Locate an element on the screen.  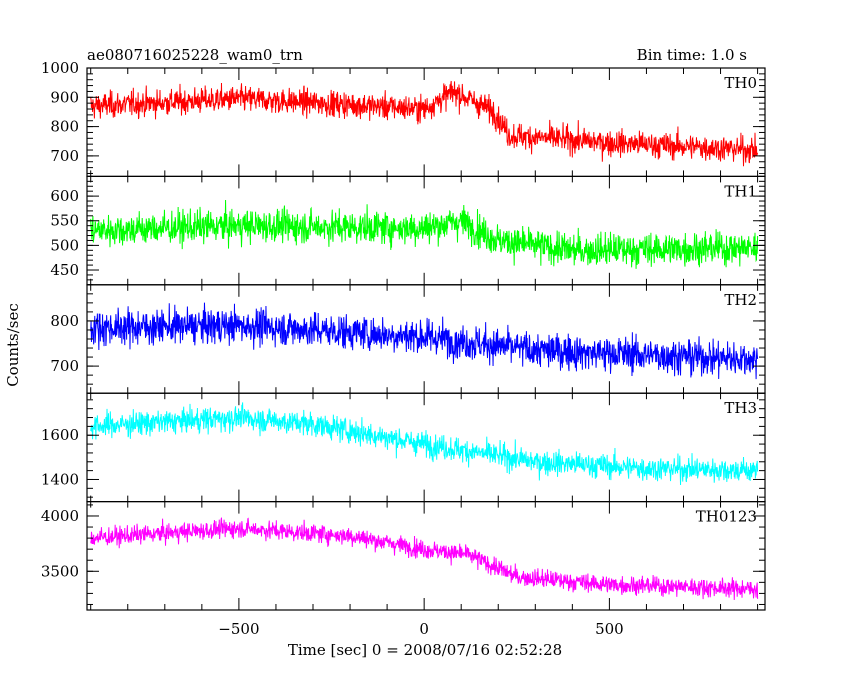
series-line-th2 is located at coordinates (424, 341).